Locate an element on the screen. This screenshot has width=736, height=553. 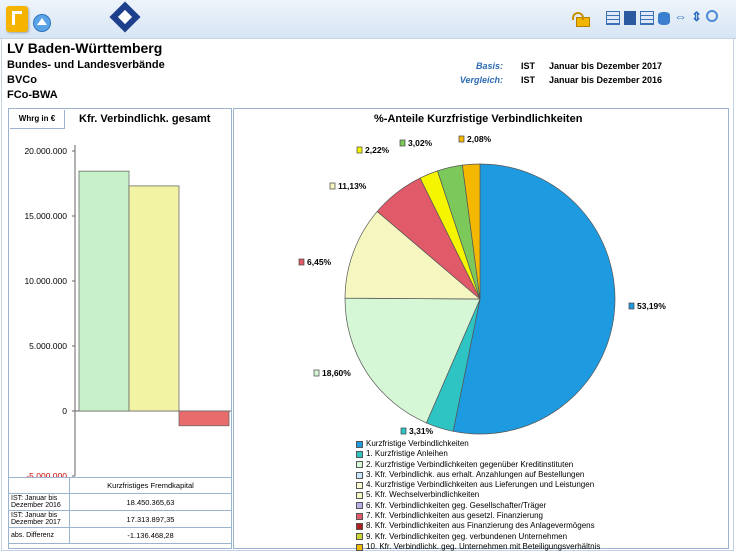
vergleich-period: Januar bis Dezember 2016 is located at coordinates (606, 80).